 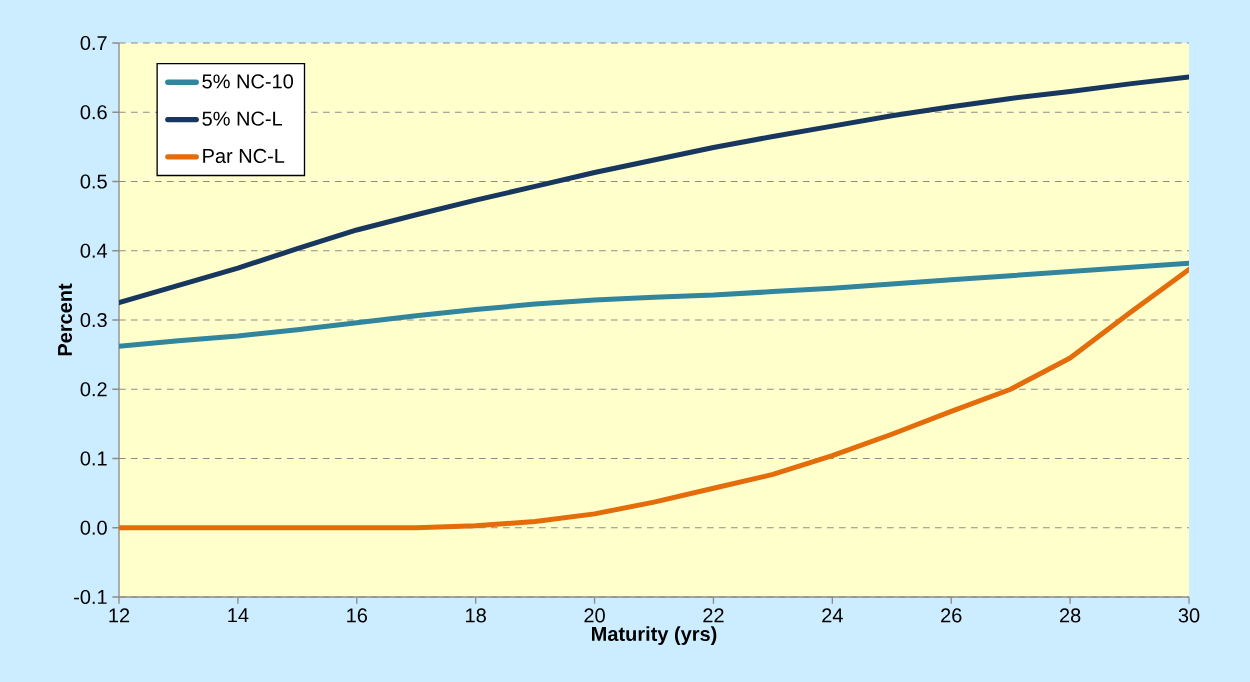 What do you see at coordinates (476, 615) in the screenshot?
I see `x-tick-label: 18` at bounding box center [476, 615].